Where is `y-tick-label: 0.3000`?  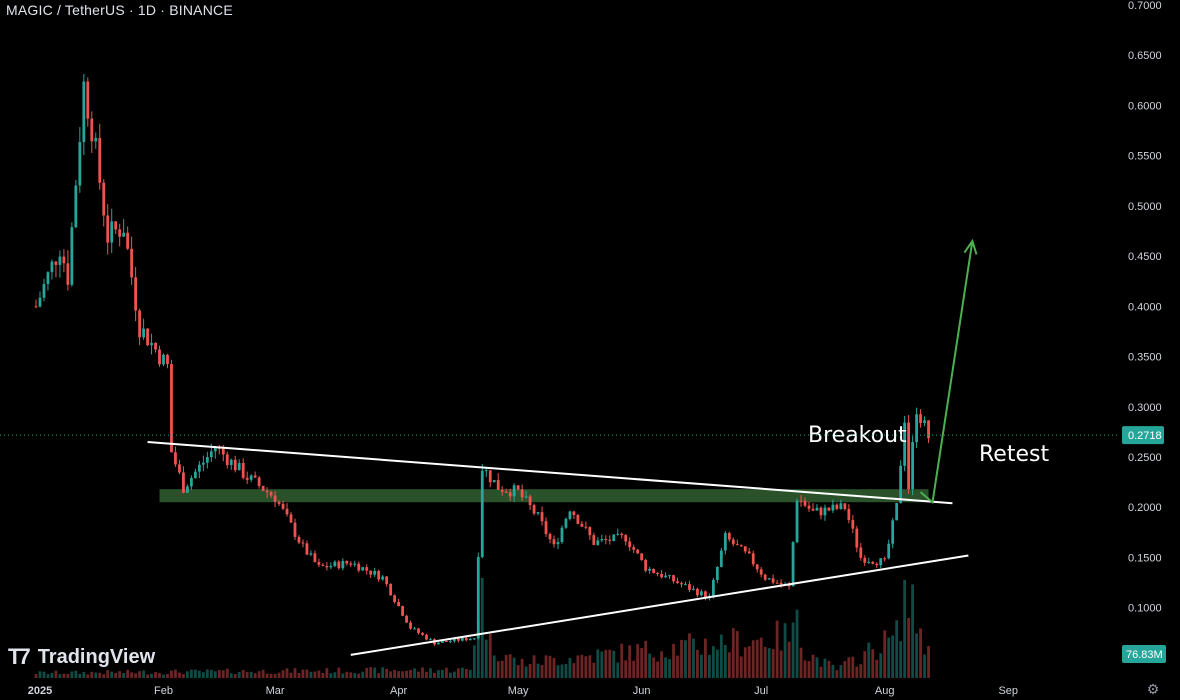
y-tick-label: 0.3000 is located at coordinates (1145, 408).